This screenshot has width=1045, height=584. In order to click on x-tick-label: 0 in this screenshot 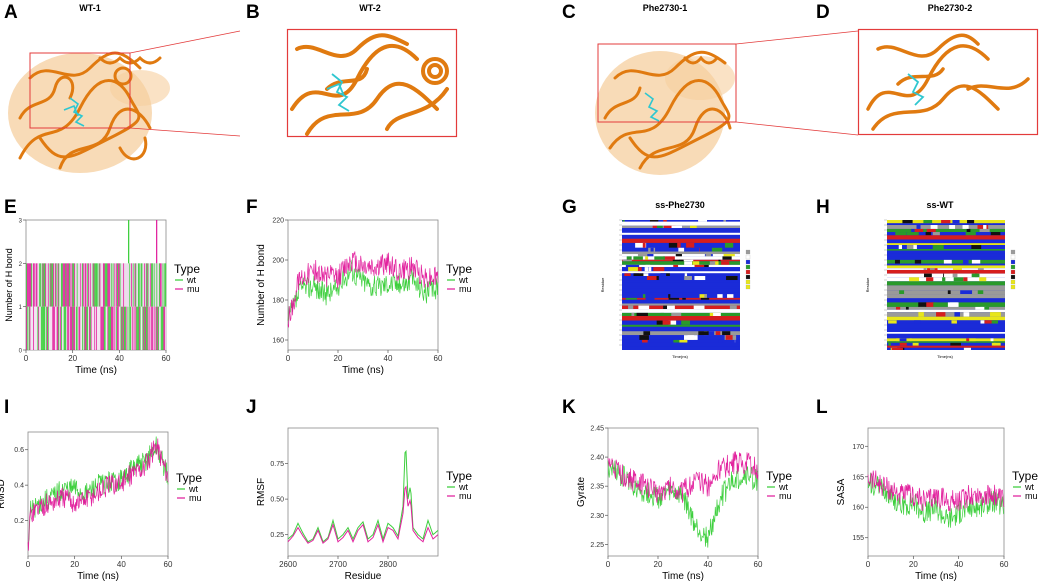, I will do `click(28, 564)`.